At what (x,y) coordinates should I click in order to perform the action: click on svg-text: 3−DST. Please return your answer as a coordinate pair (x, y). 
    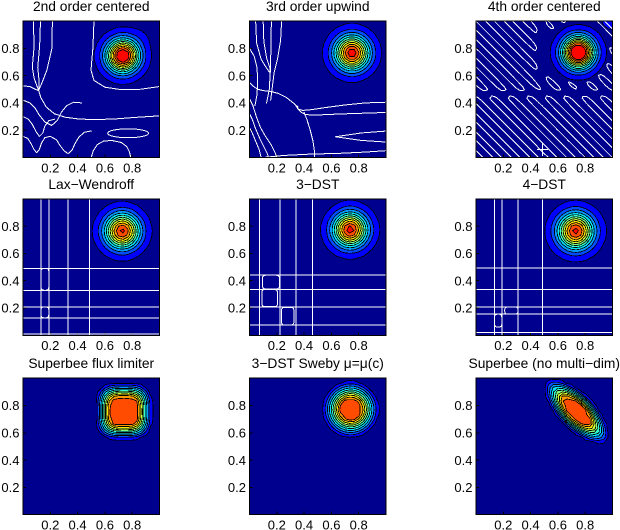
    Looking at the image, I should click on (318, 184).